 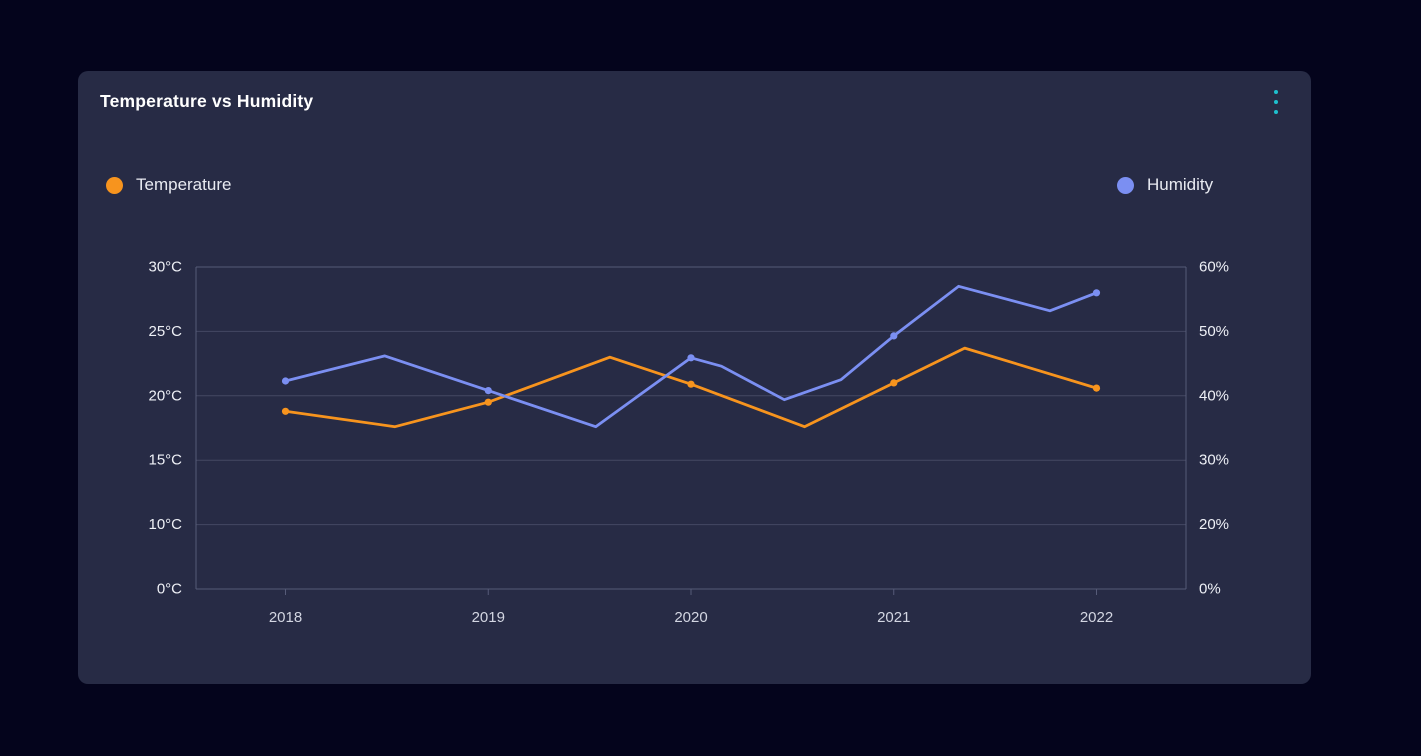 I want to click on legend-dot-temperature-icon, so click(x=114, y=185).